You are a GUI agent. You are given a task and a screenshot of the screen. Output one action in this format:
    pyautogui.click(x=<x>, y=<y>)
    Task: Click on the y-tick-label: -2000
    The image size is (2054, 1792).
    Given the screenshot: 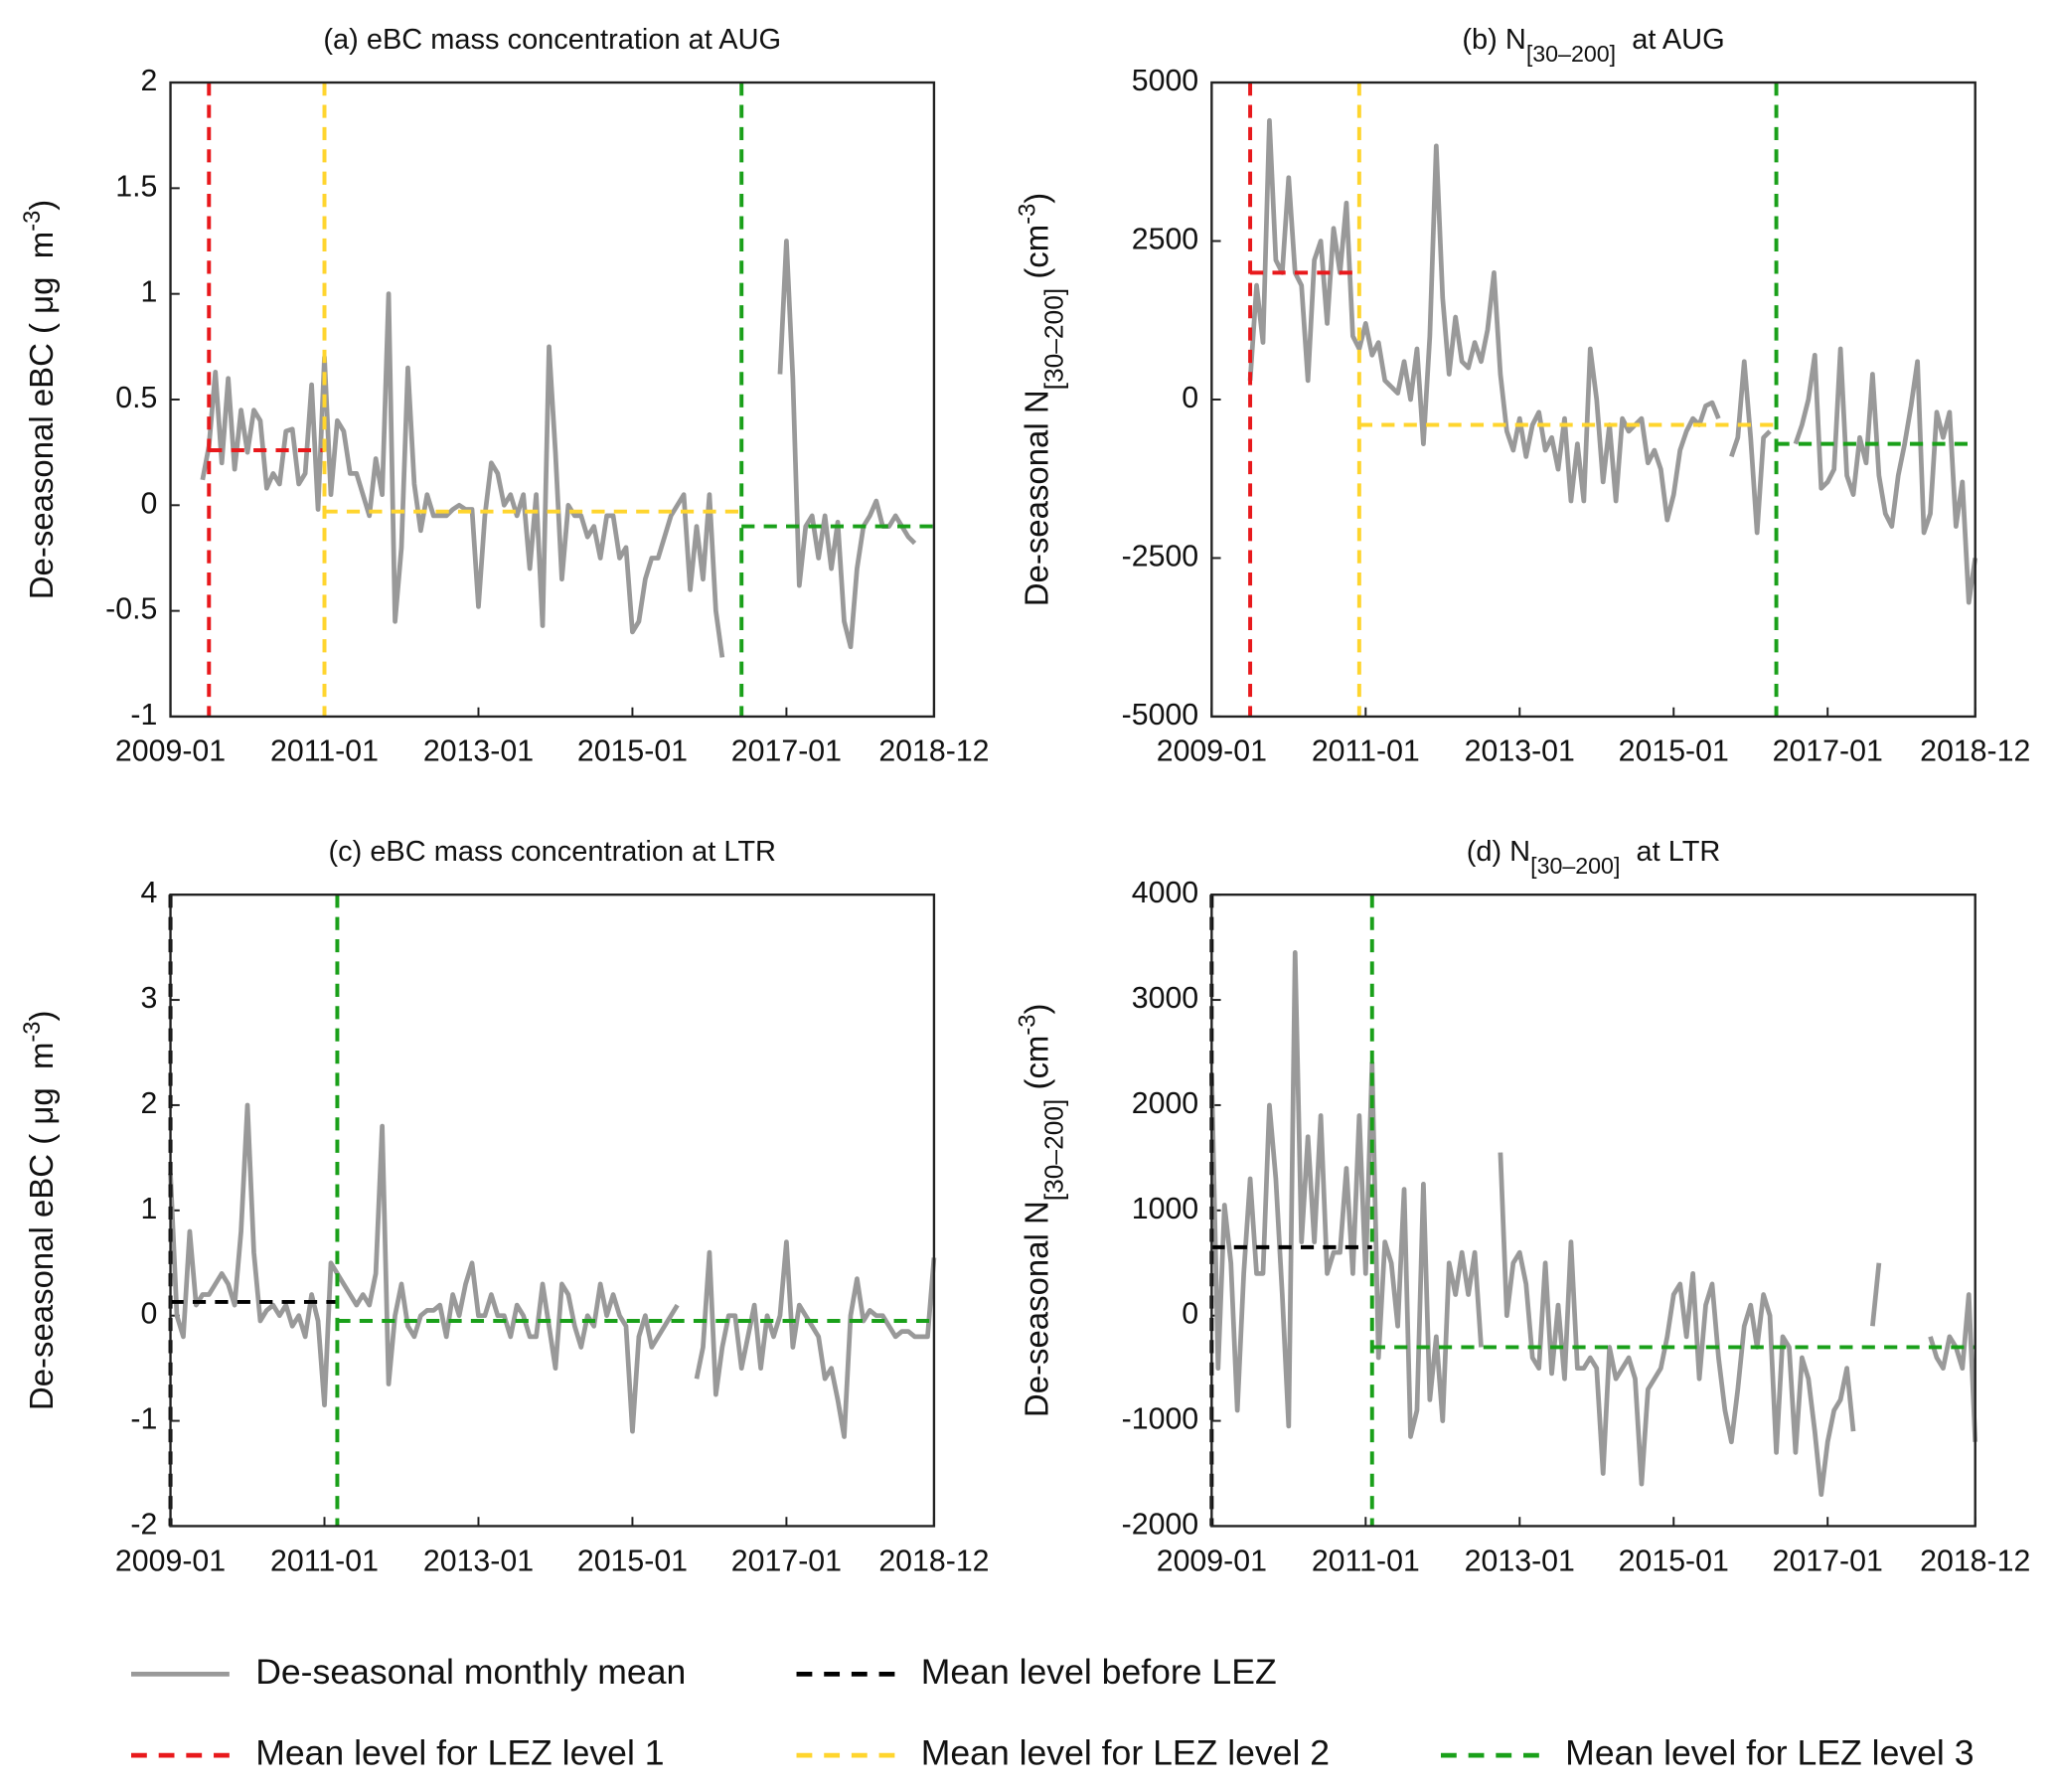 What is the action you would take?
    pyautogui.click(x=1160, y=1524)
    